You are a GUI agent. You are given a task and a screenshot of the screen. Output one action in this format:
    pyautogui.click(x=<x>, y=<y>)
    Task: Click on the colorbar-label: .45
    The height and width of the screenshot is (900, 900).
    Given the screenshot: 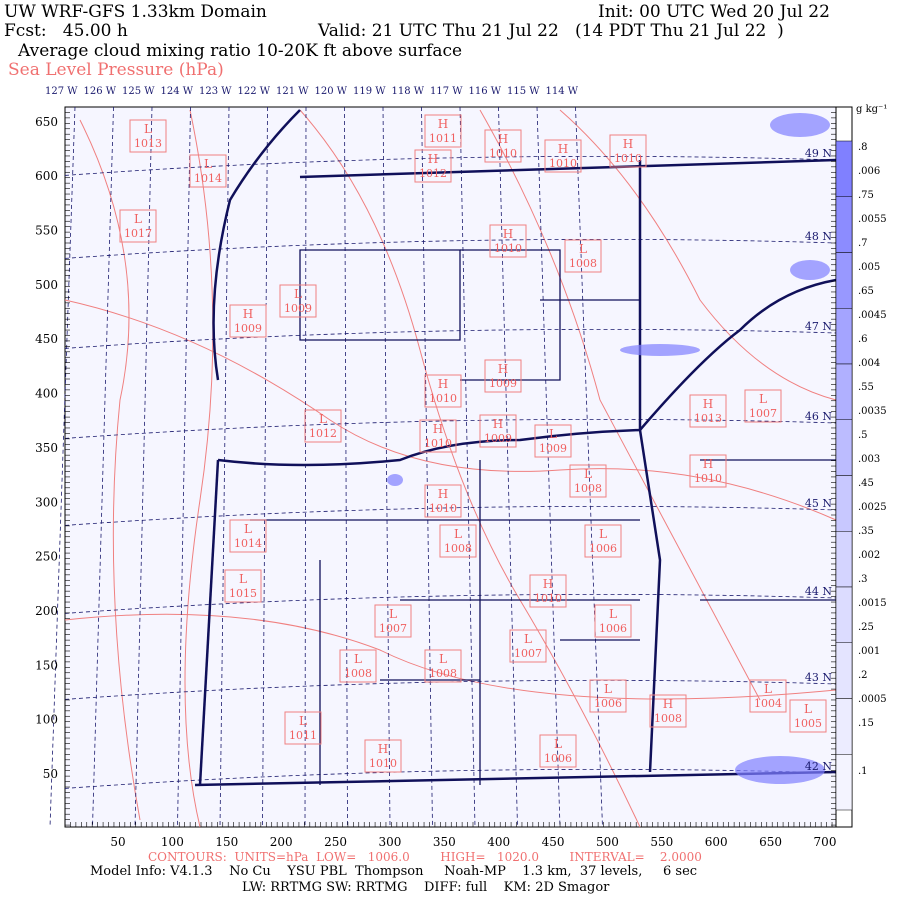 What is the action you would take?
    pyautogui.click(x=866, y=483)
    